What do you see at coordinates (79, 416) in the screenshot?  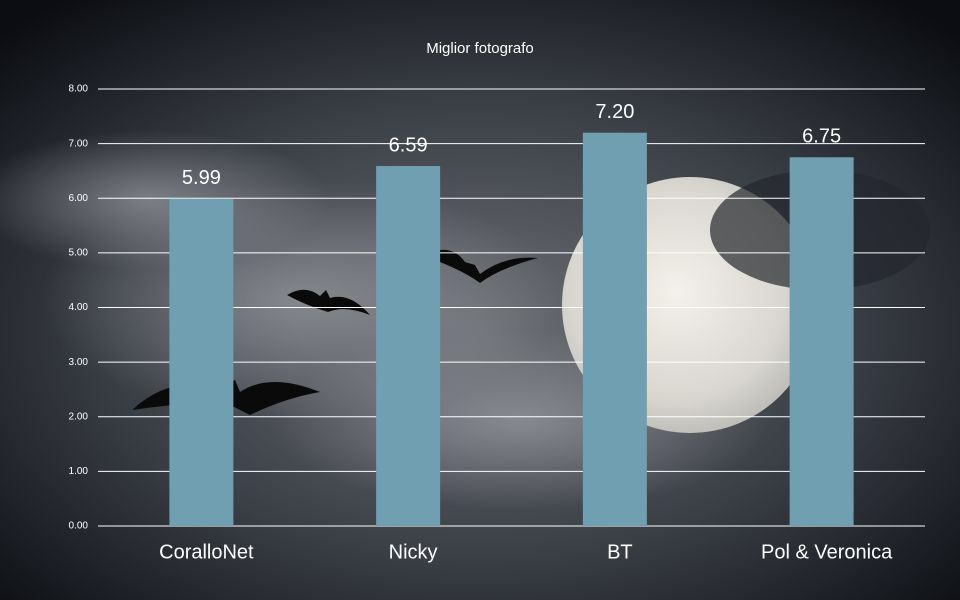 I see `y-tick-label: 2.00` at bounding box center [79, 416].